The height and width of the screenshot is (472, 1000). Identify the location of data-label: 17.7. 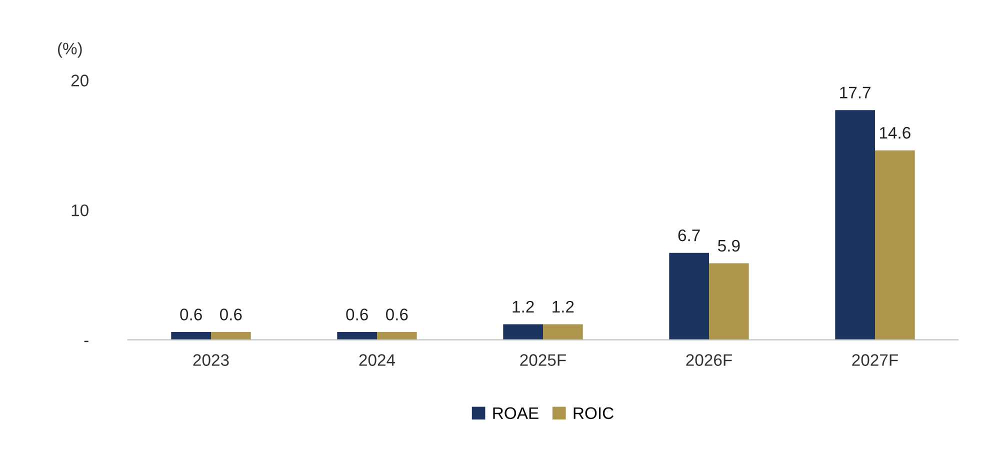
(855, 92).